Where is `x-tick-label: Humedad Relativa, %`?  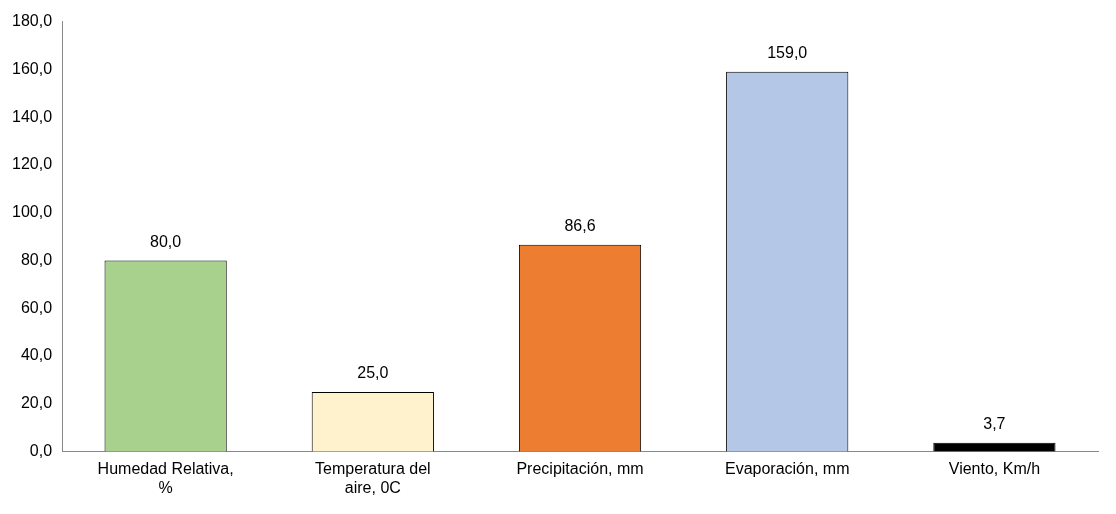 x-tick-label: Humedad Relativa, % is located at coordinates (165, 477).